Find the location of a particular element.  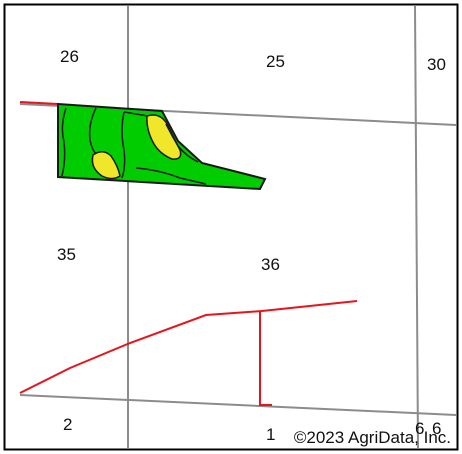

section-label-25: 25 is located at coordinates (275, 61).